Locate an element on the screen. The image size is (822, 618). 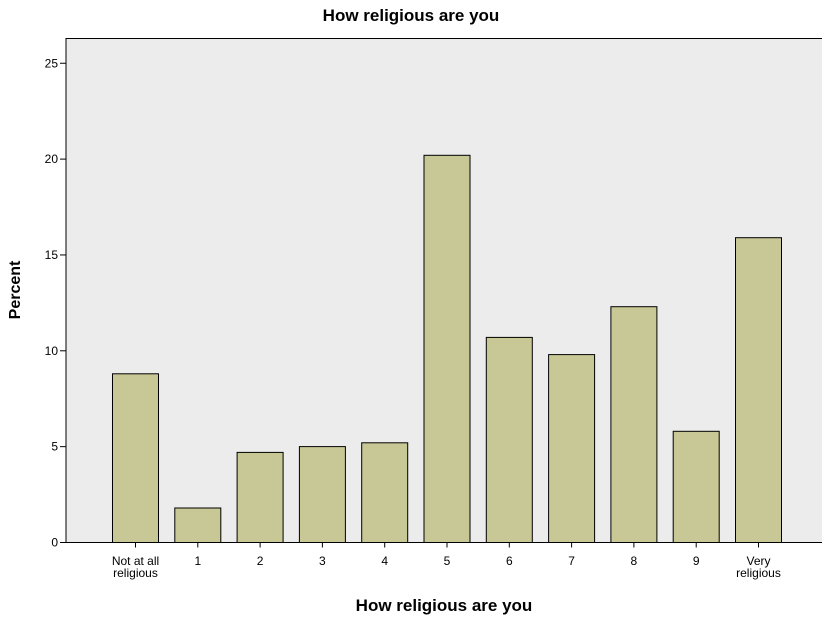
x-tick-label-0-line0: Not at all is located at coordinates (135, 561).